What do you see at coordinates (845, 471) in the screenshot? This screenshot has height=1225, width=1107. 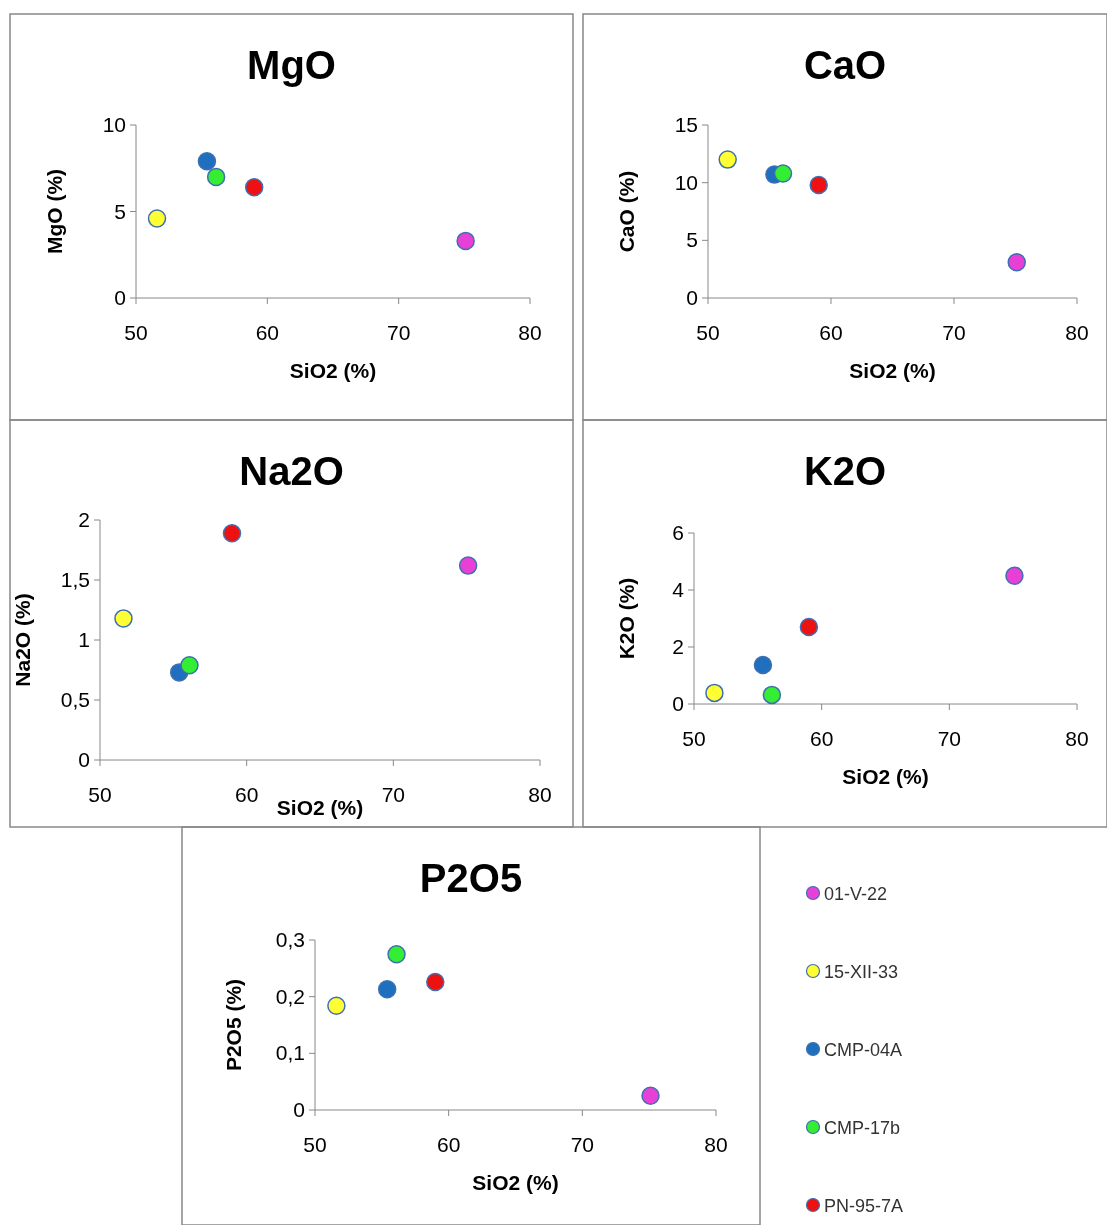 I see `chart-title: K2O` at bounding box center [845, 471].